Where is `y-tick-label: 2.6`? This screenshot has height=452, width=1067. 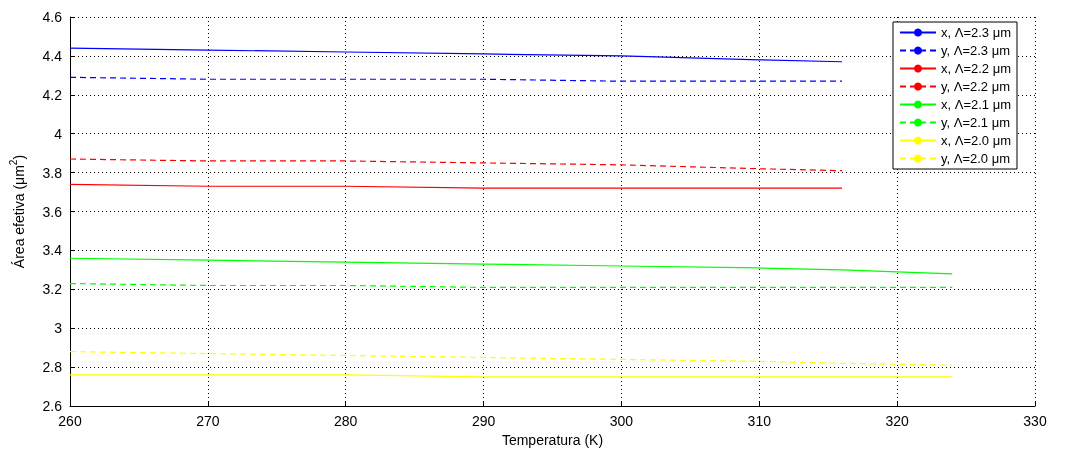
y-tick-label: 2.6 is located at coordinates (52, 406).